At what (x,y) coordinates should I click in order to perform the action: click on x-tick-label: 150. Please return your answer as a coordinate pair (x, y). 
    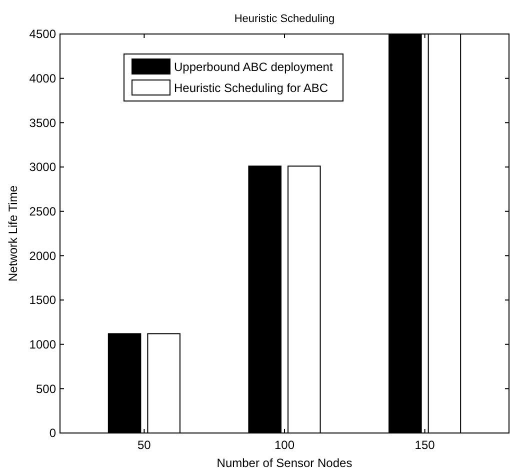
    Looking at the image, I should click on (425, 445).